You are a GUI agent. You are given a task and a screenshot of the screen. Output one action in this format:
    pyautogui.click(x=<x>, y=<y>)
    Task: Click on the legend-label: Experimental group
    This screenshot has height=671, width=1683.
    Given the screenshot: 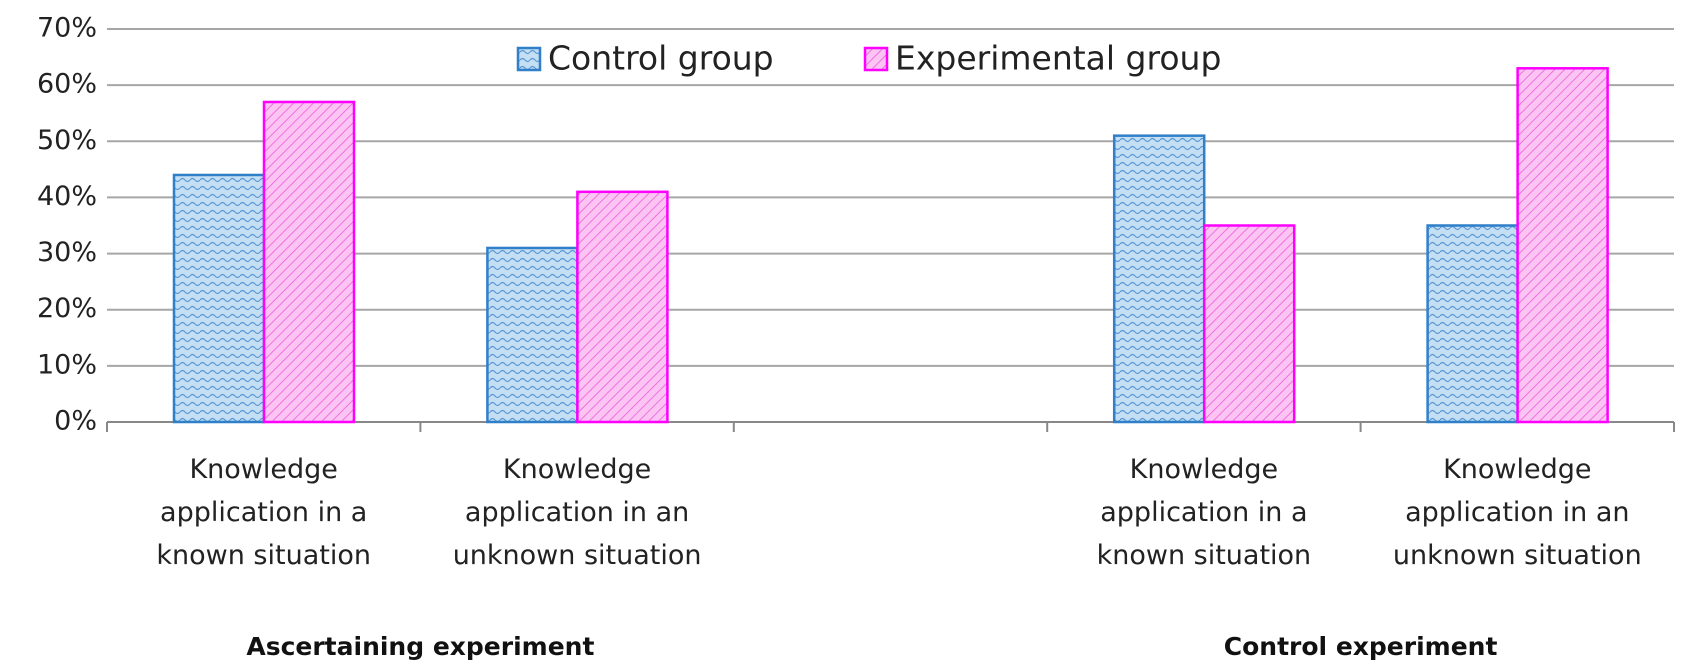 What is the action you would take?
    pyautogui.click(x=1058, y=58)
    